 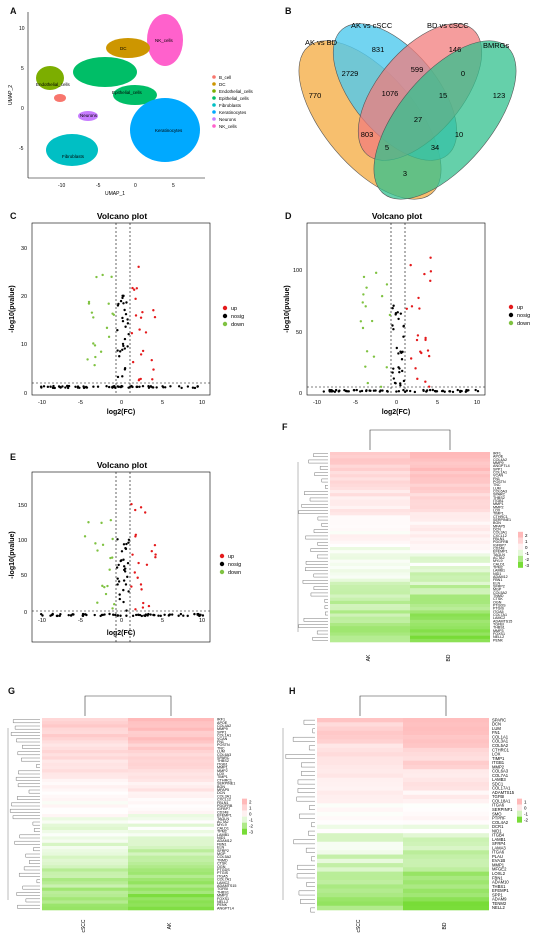 I want to click on volcano-ylabel: -log10(pvalue), so click(x=287, y=308).